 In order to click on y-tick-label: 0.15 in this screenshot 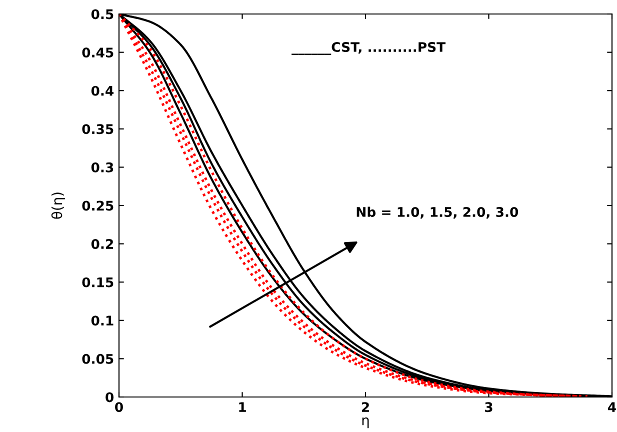, I will do `click(98, 282)`.